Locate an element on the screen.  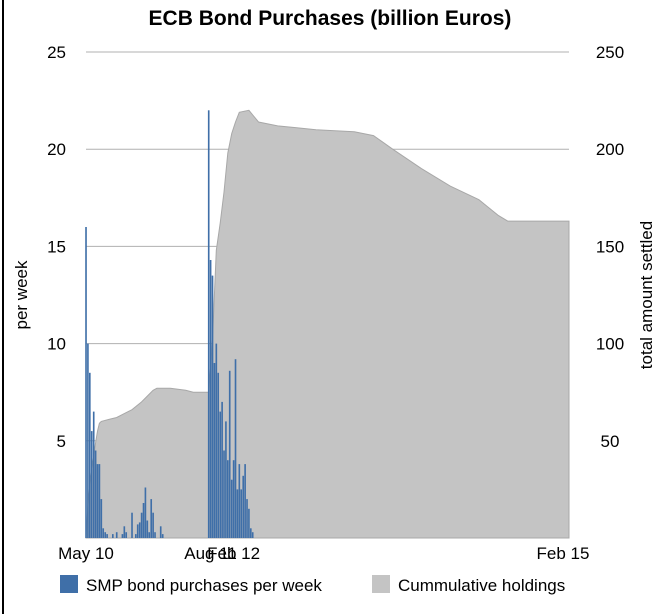
left-tick-label: 10 is located at coordinates (56, 344).